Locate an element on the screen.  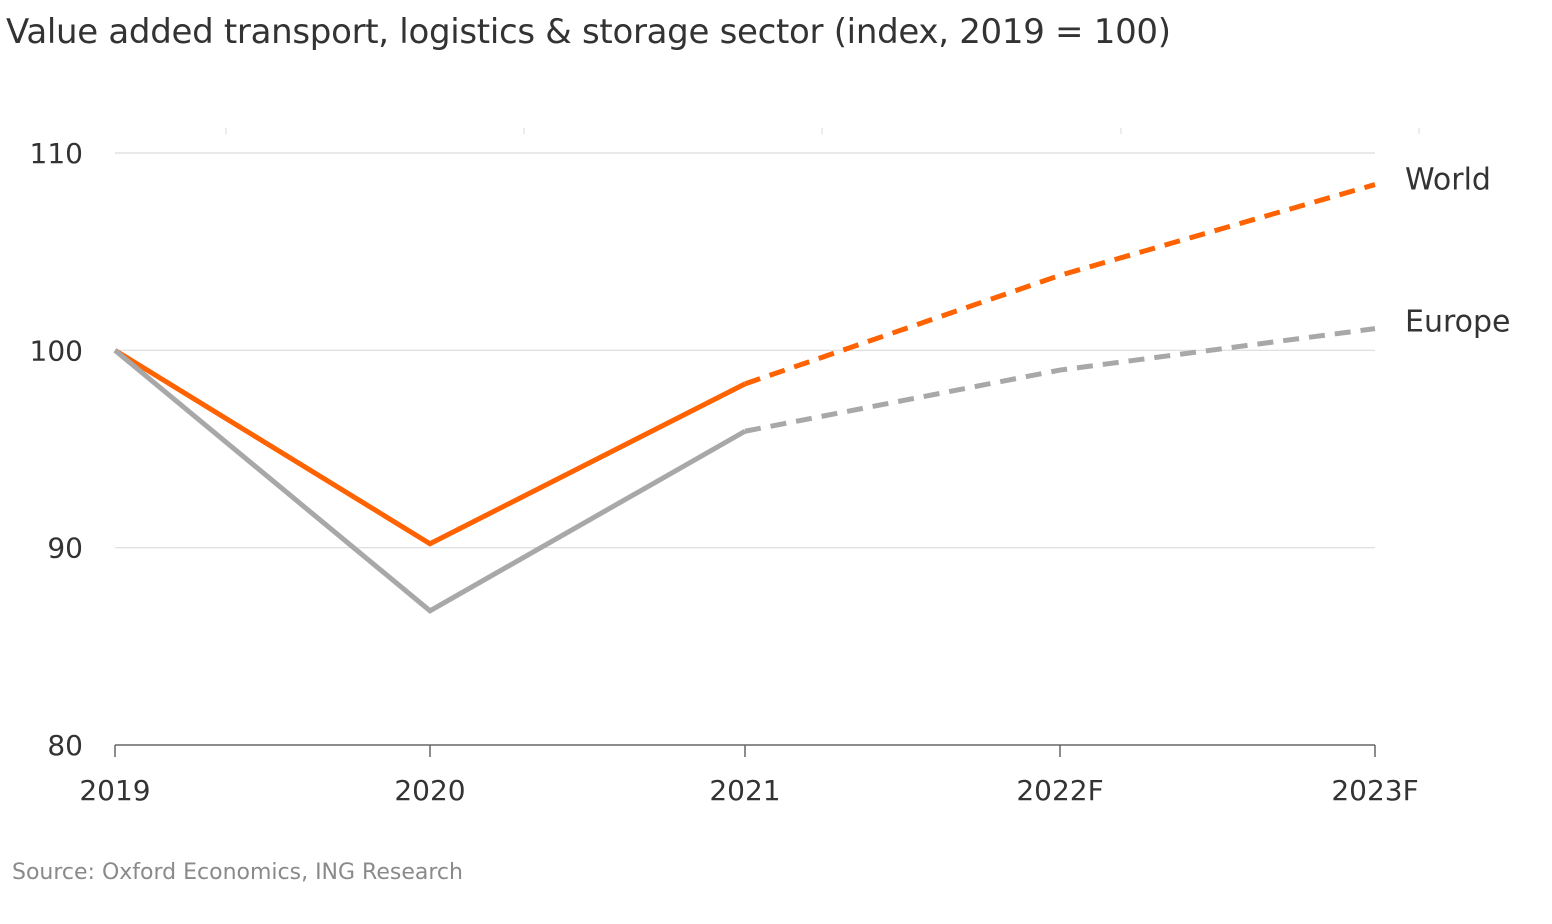
europe-series-label: Europe is located at coordinates (1458, 322).